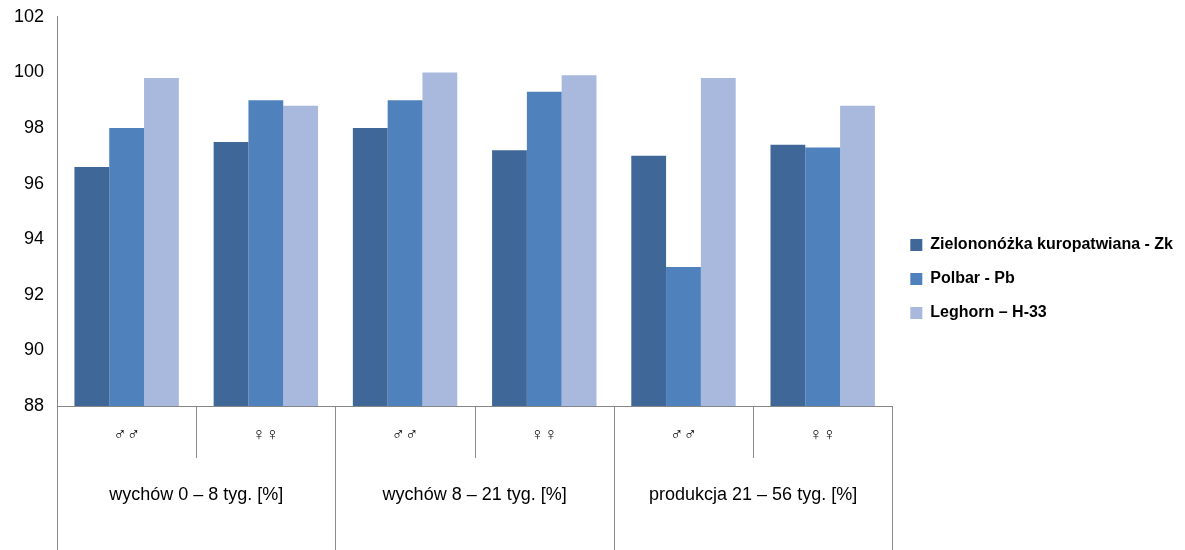  I want to click on legend-label: Leghorn – H-33, so click(988, 312).